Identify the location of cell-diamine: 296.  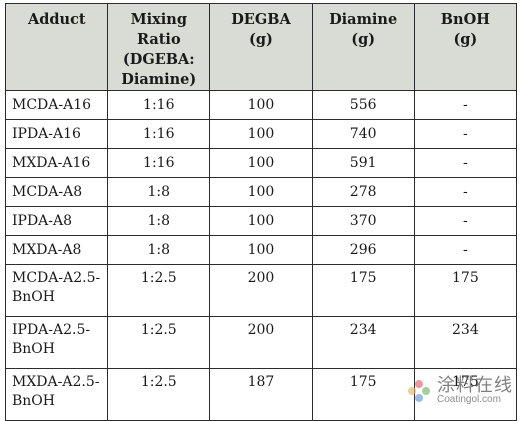
(363, 250).